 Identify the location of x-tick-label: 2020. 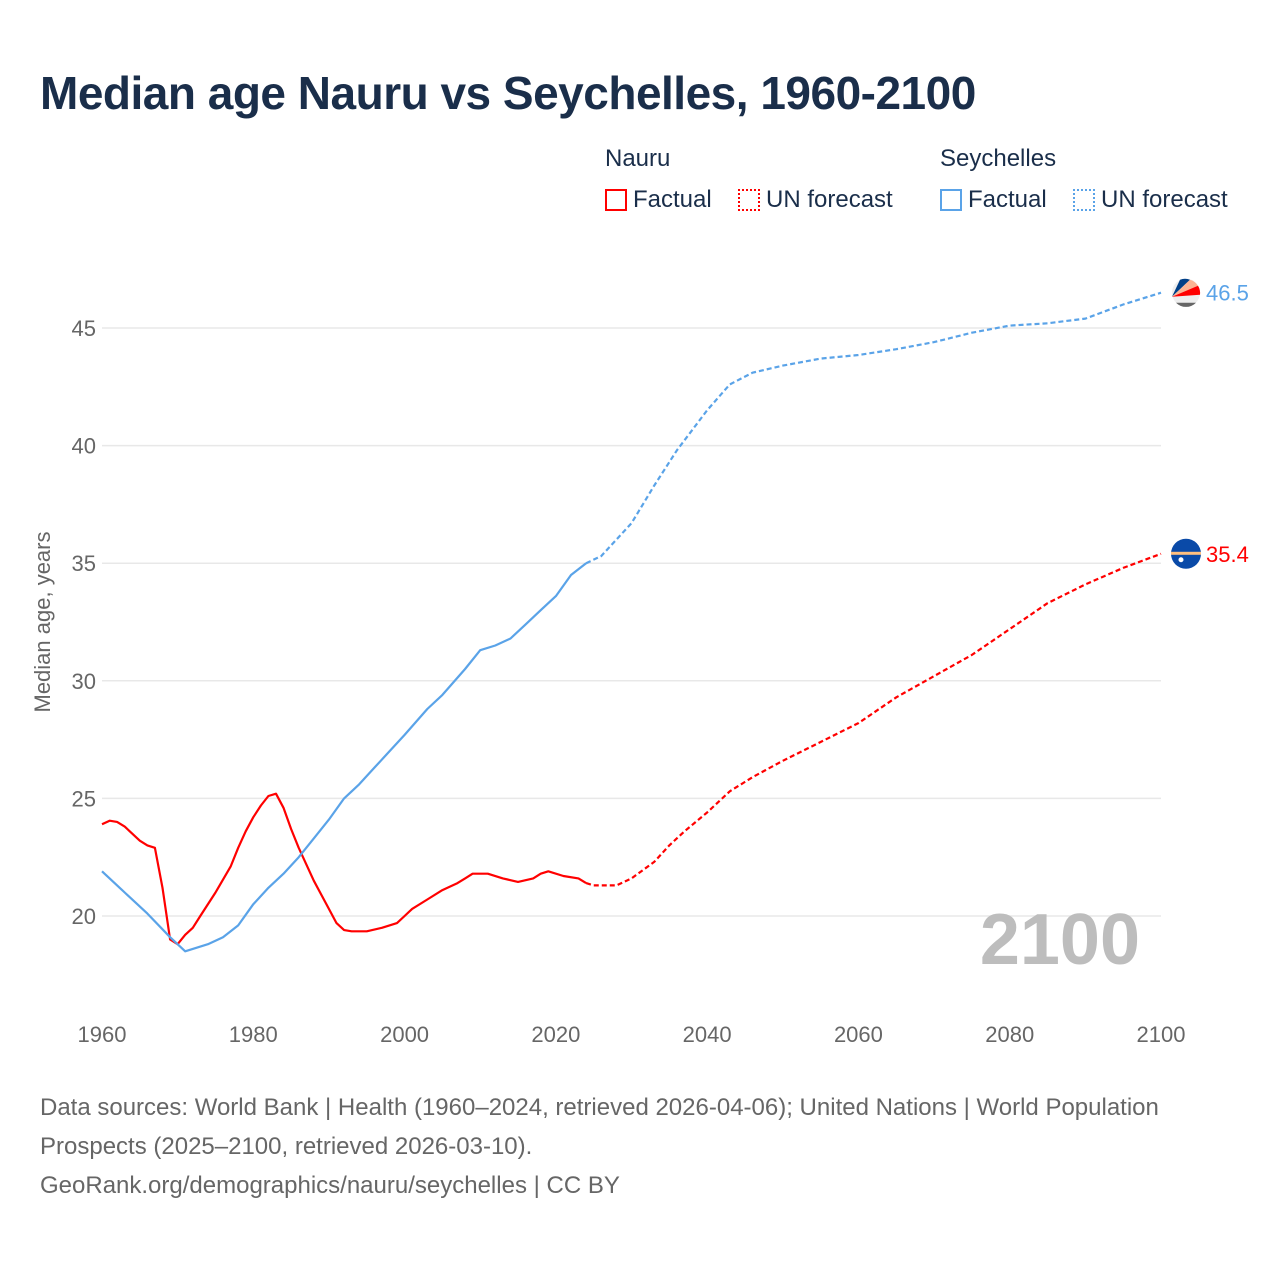
(555, 1034).